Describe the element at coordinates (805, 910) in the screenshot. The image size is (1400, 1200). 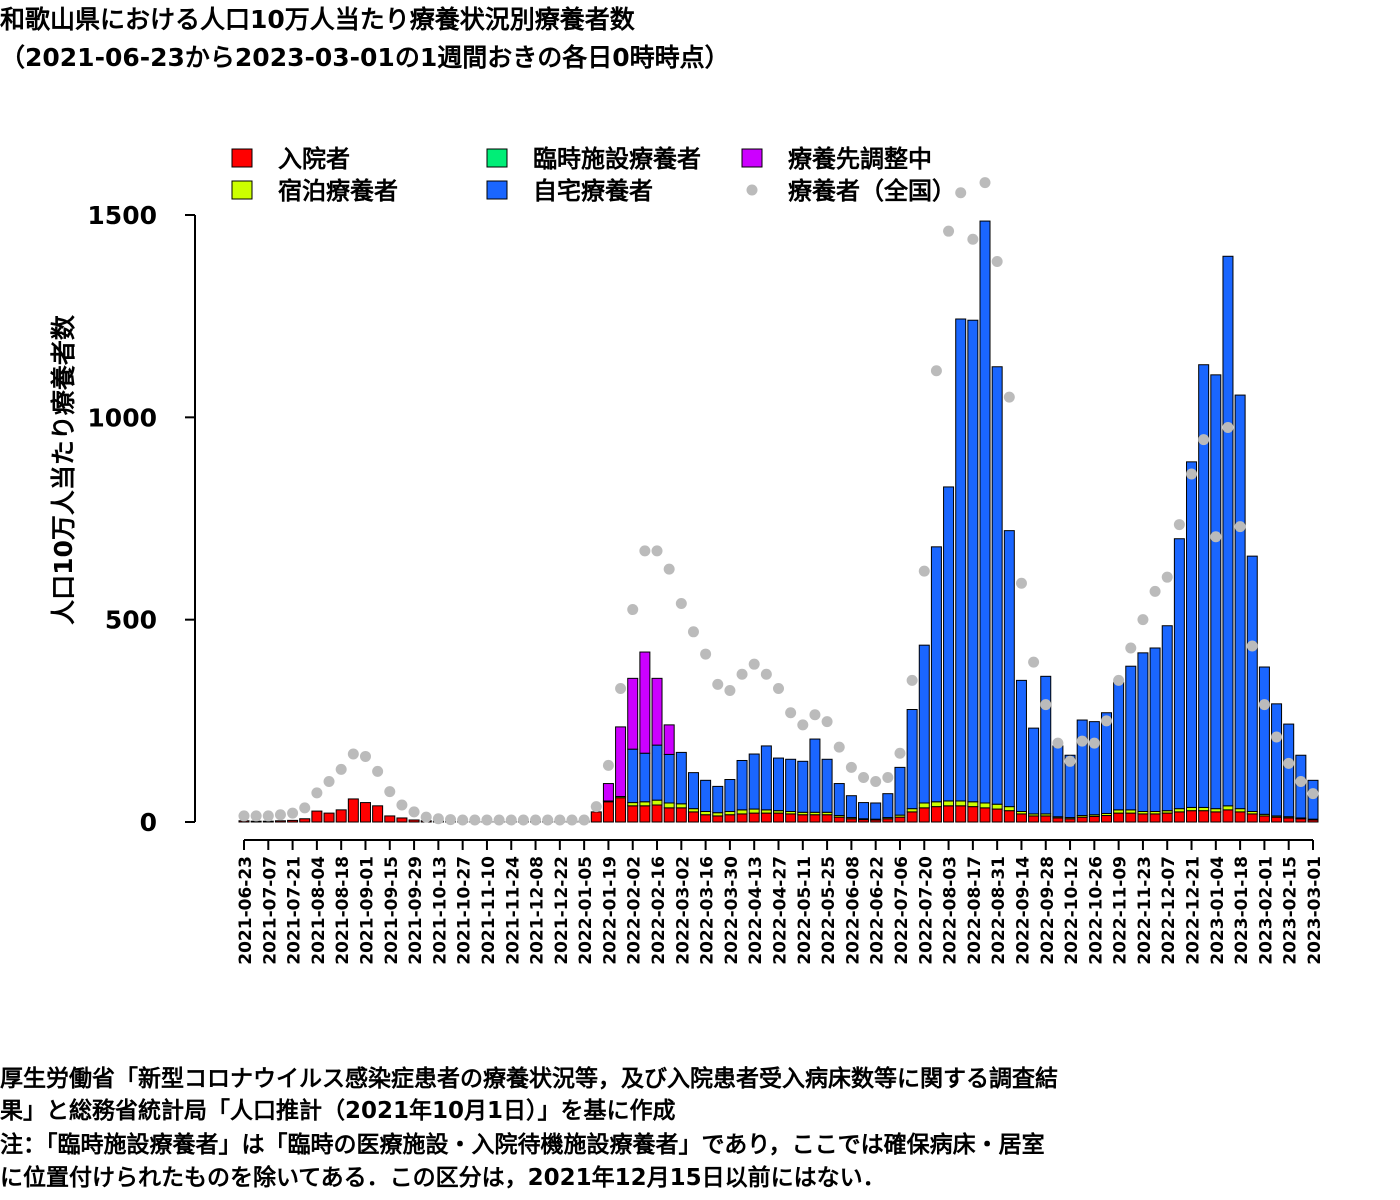
I see `x-tick-label: 2022-05-11` at that location.